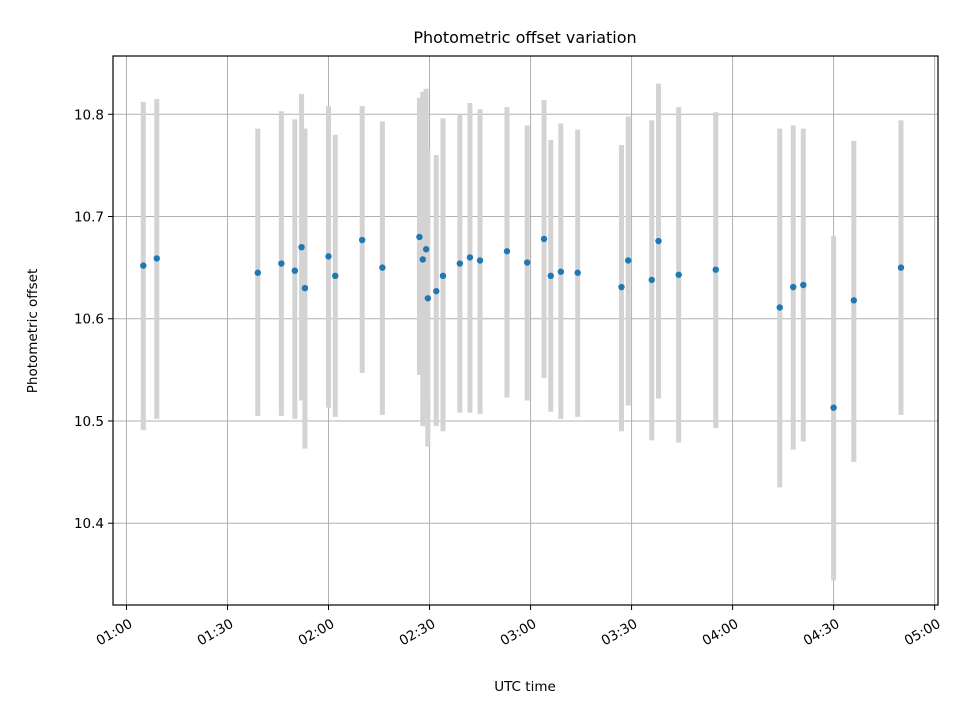  What do you see at coordinates (33, 331) in the screenshot?
I see `y-axis-label: Photometric offset` at bounding box center [33, 331].